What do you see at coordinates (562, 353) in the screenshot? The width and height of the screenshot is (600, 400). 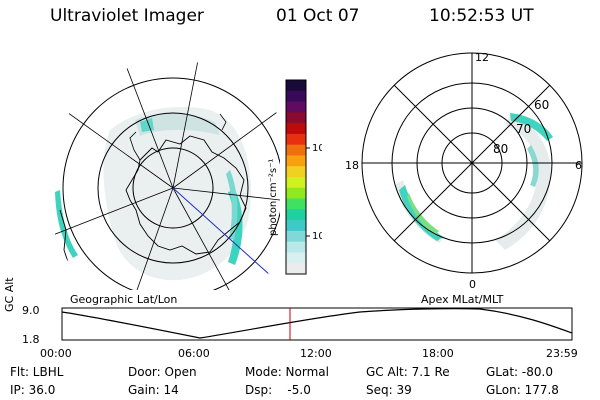 I see `xtick-2359: 23:59` at bounding box center [562, 353].